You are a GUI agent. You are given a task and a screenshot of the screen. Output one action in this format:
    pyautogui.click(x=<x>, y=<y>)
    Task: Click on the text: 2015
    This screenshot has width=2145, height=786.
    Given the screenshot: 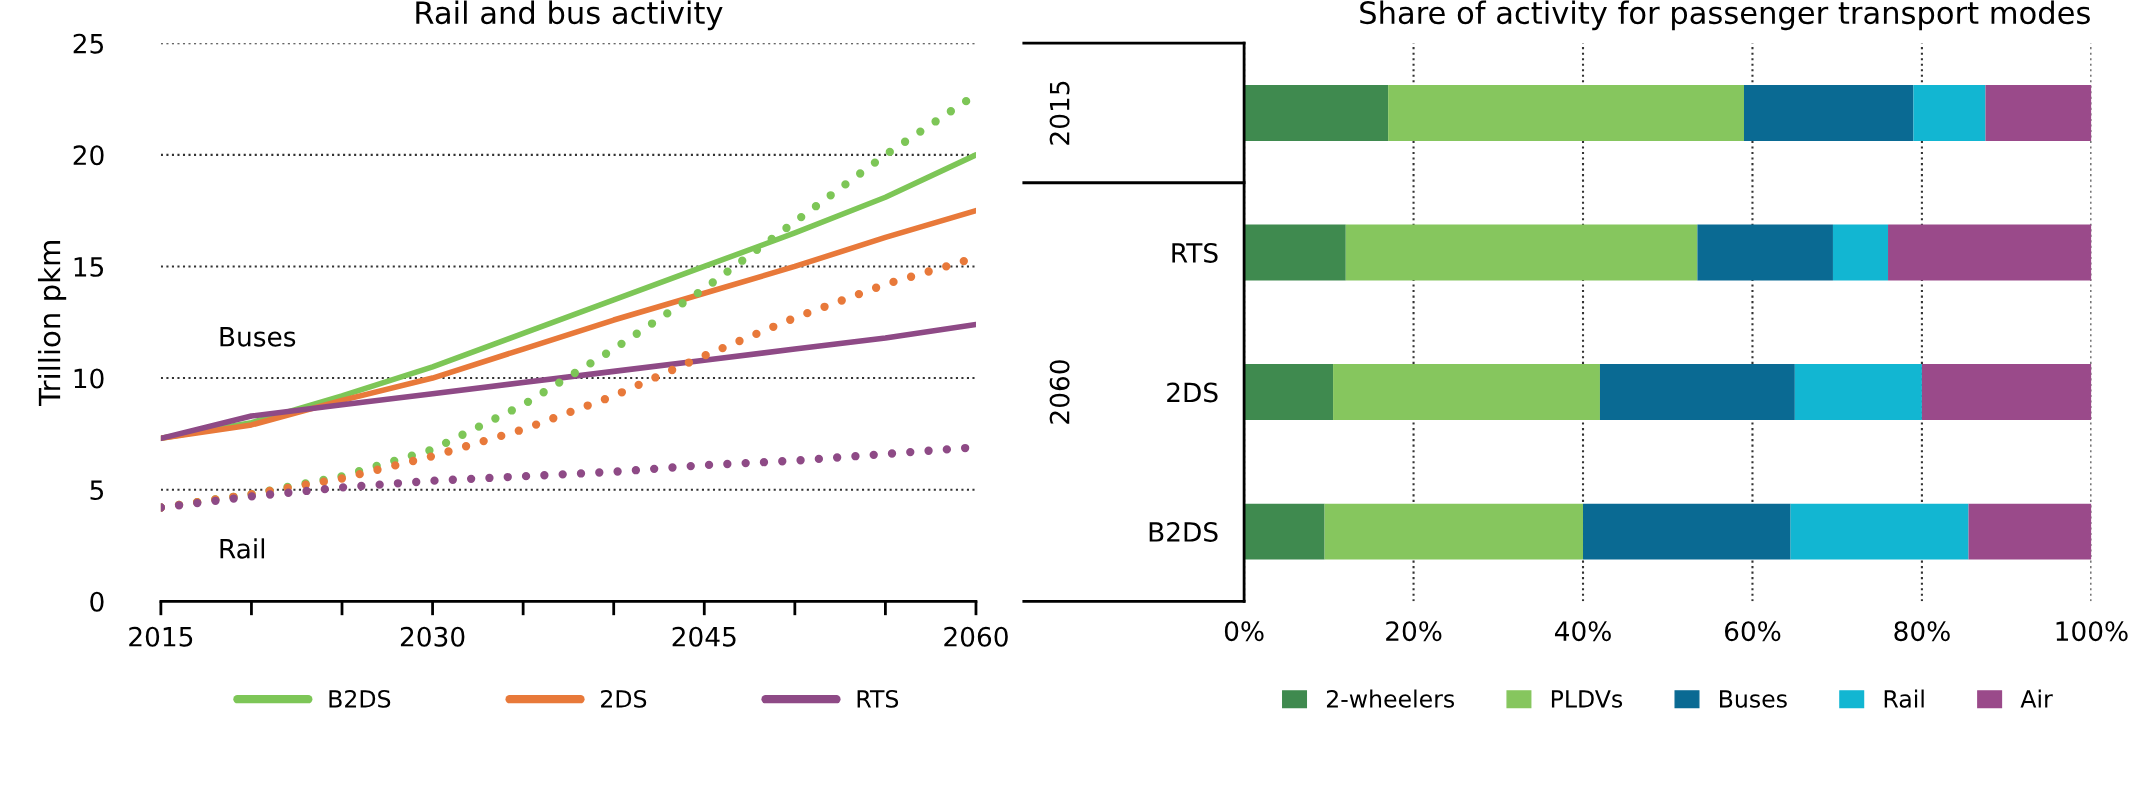 What is the action you would take?
    pyautogui.click(x=1059, y=113)
    